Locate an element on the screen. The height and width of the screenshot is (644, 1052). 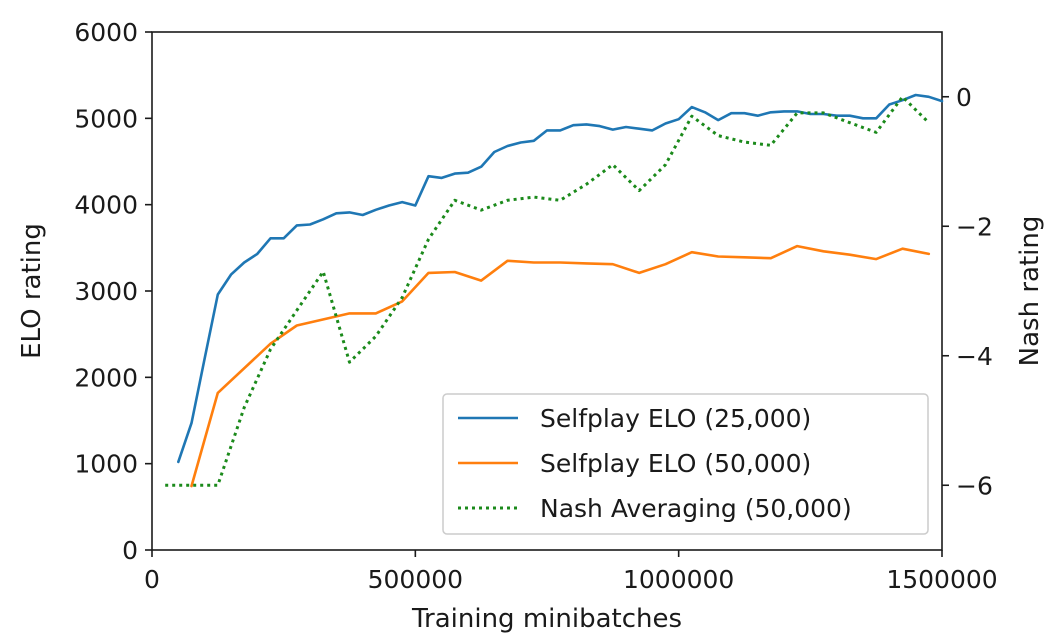
y-tick-label: 2000 is located at coordinates (106, 377).